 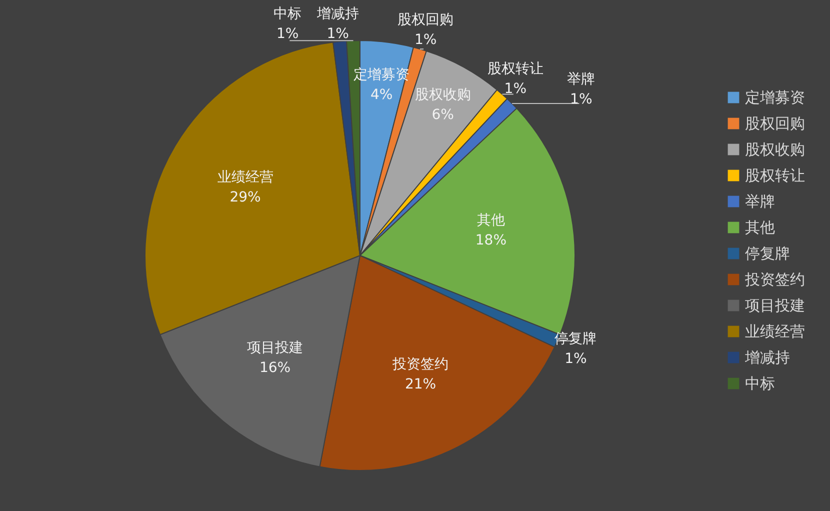 I want to click on data-label: 21%, so click(x=420, y=384).